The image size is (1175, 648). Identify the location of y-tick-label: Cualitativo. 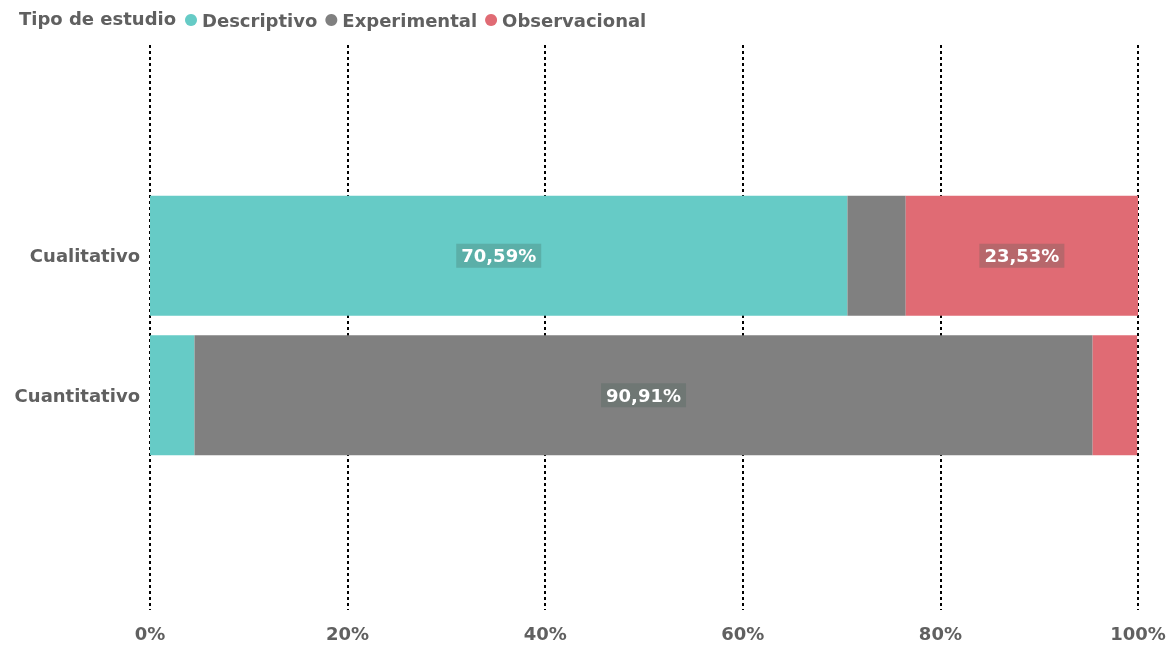
(84, 256).